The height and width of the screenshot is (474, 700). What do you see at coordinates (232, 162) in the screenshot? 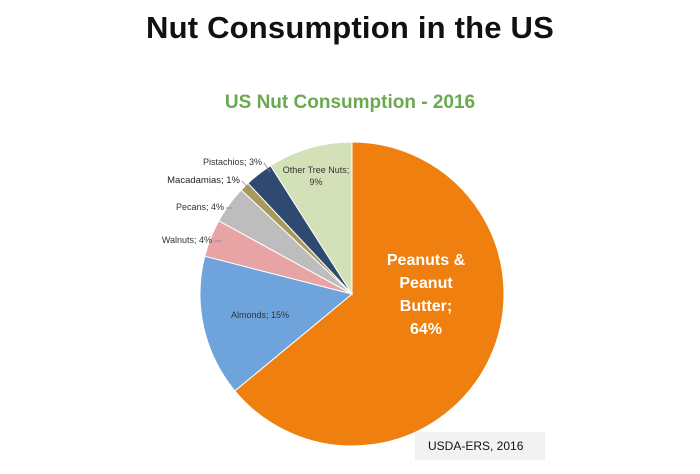
I see `slice-label-pistachios: Pistachios; 3%` at bounding box center [232, 162].